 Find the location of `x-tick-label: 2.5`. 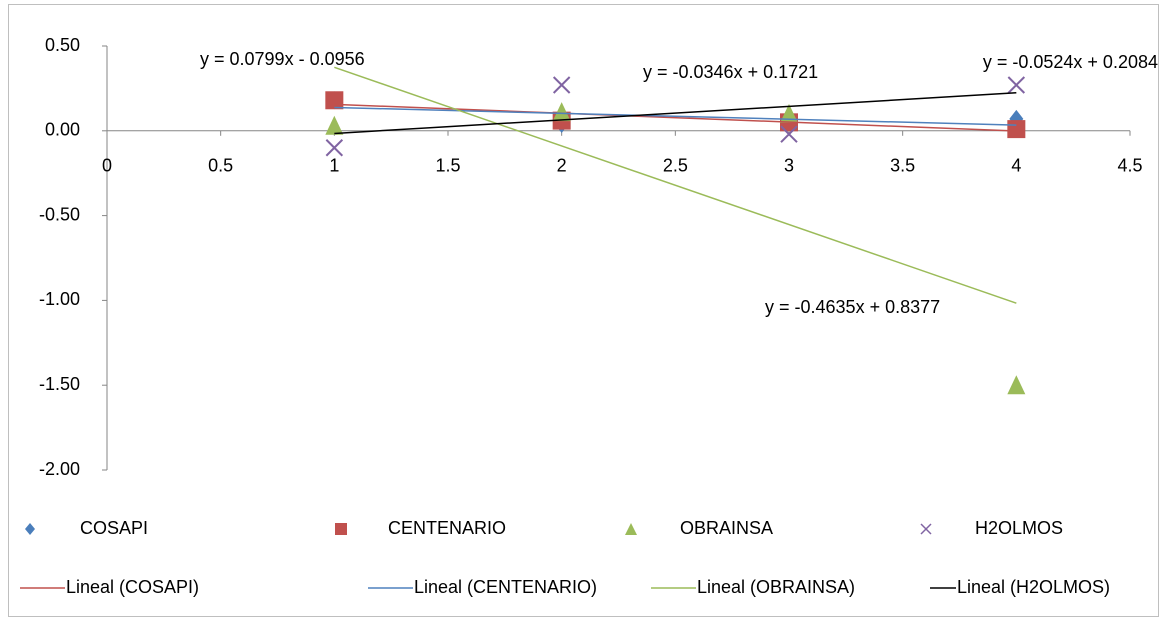

x-tick-label: 2.5 is located at coordinates (675, 166).